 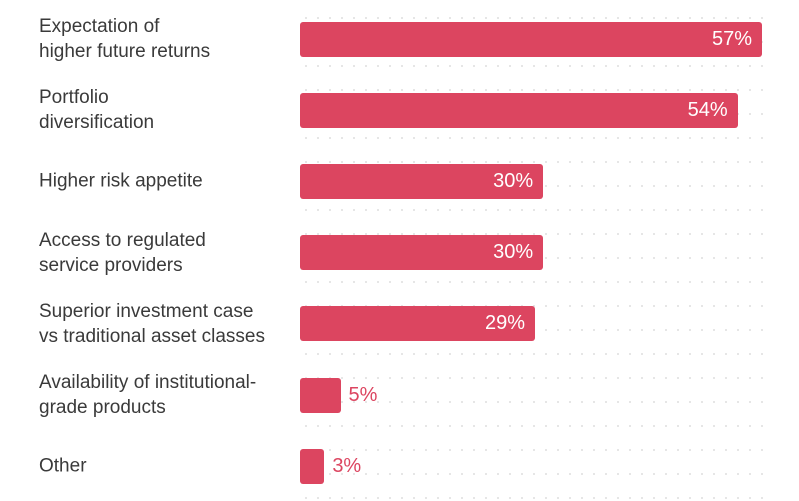 What do you see at coordinates (707, 109) in the screenshot?
I see `value-label: 54%` at bounding box center [707, 109].